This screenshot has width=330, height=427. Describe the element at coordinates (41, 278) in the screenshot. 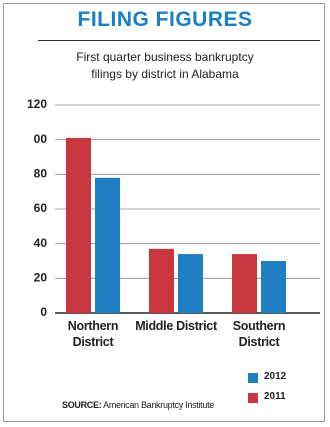

I see `y-tick-label: 20` at that location.